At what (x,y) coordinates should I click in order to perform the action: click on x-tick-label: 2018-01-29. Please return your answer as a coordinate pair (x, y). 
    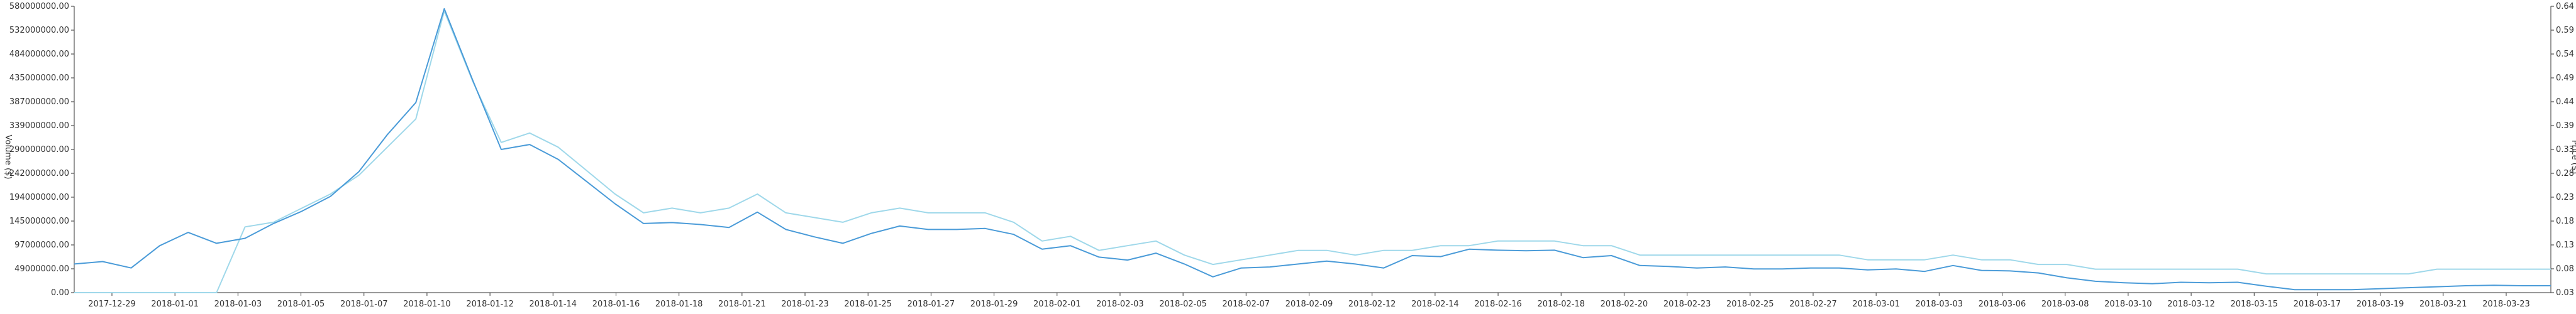
    Looking at the image, I should click on (994, 305).